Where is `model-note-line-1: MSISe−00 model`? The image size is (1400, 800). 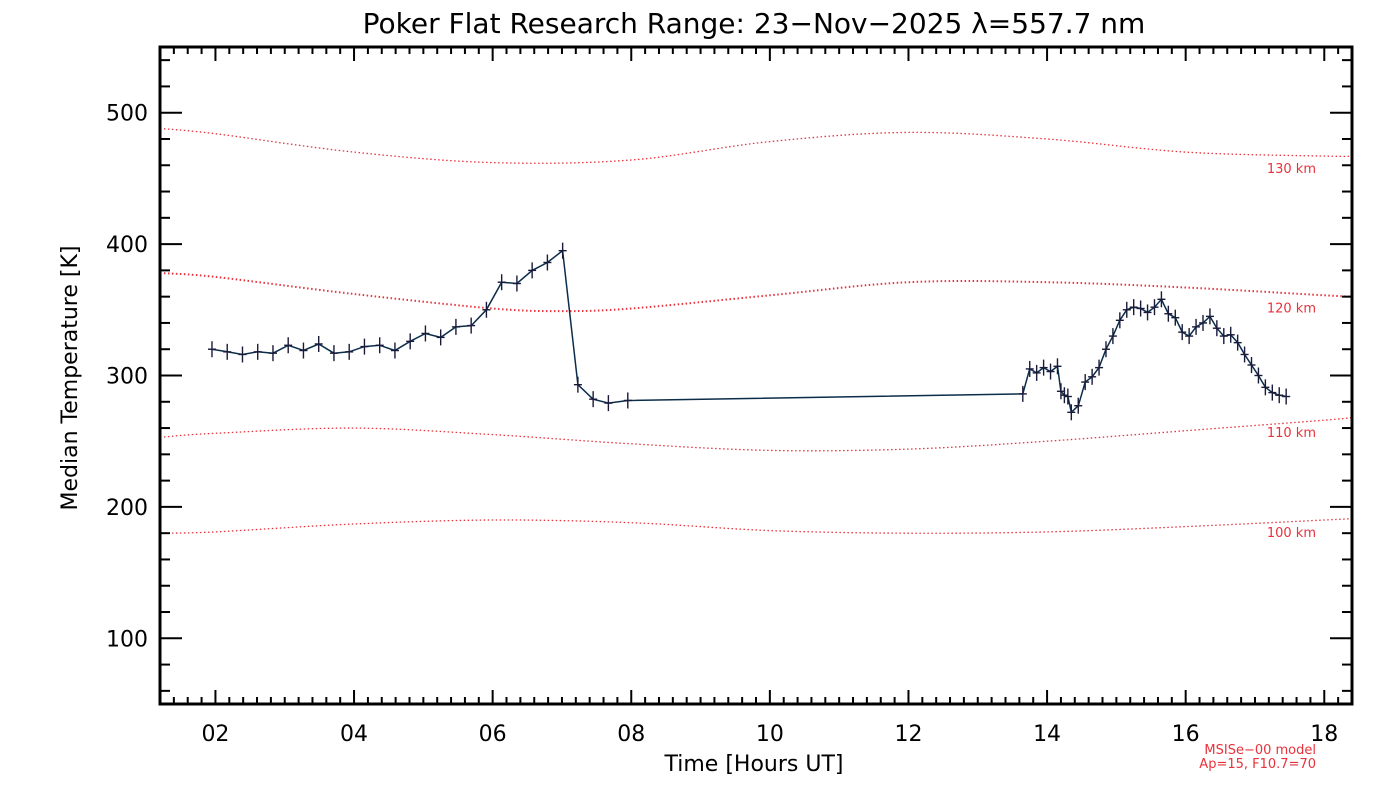
model-note-line-1: MSISe−00 model is located at coordinates (1260, 750).